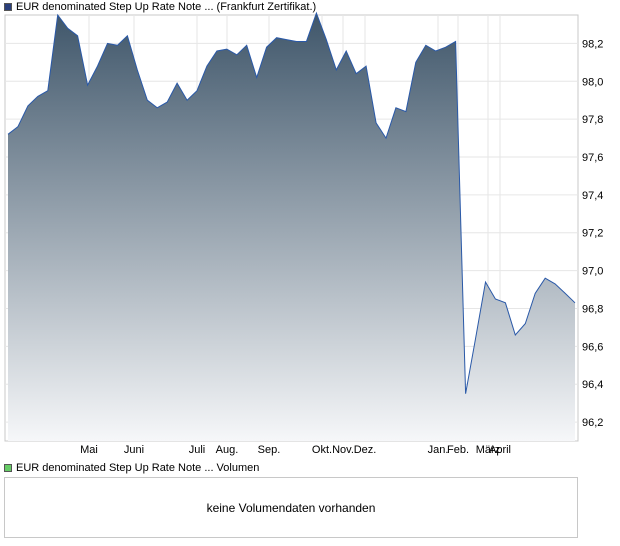 The height and width of the screenshot is (546, 620). I want to click on x-tick-label: März, so click(488, 450).